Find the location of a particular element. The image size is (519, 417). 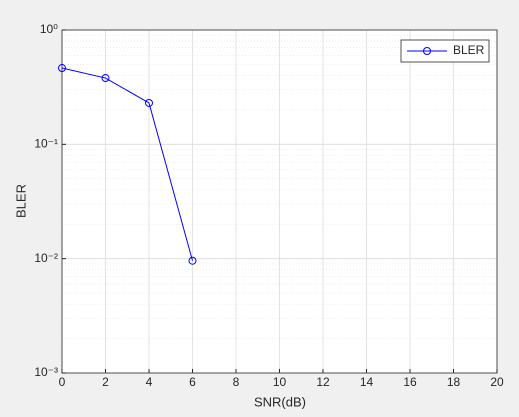

x-tick-label: 10 is located at coordinates (280, 382).